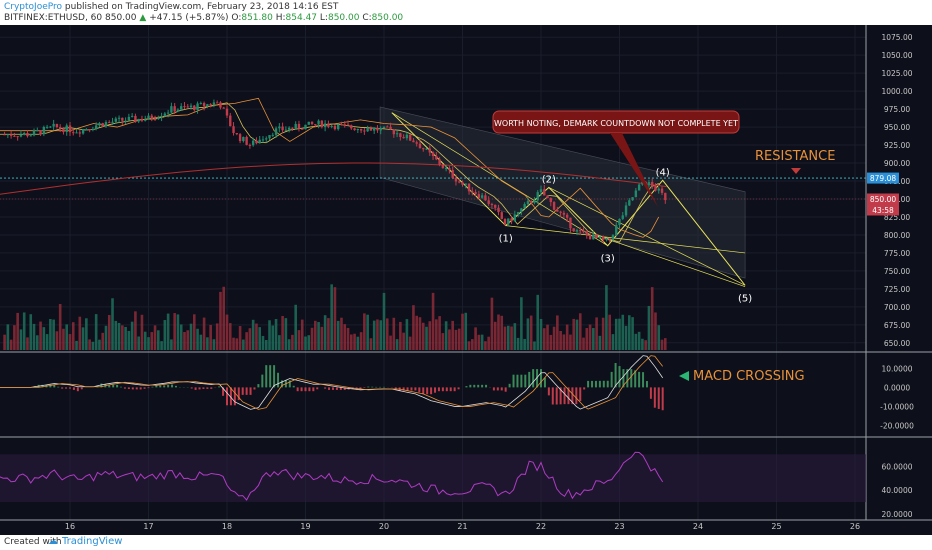  Describe the element at coordinates (33, 7) in the screenshot. I see `author-link: CryptoJoePro` at that location.